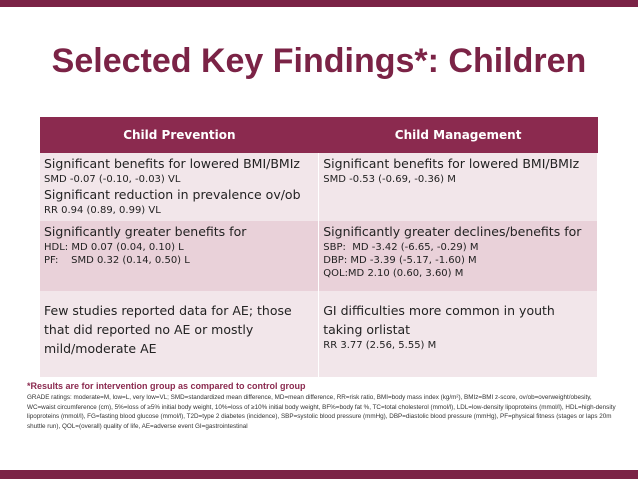 This screenshot has width=638, height=479. What do you see at coordinates (319, 3) in the screenshot?
I see `top-bar` at bounding box center [319, 3].